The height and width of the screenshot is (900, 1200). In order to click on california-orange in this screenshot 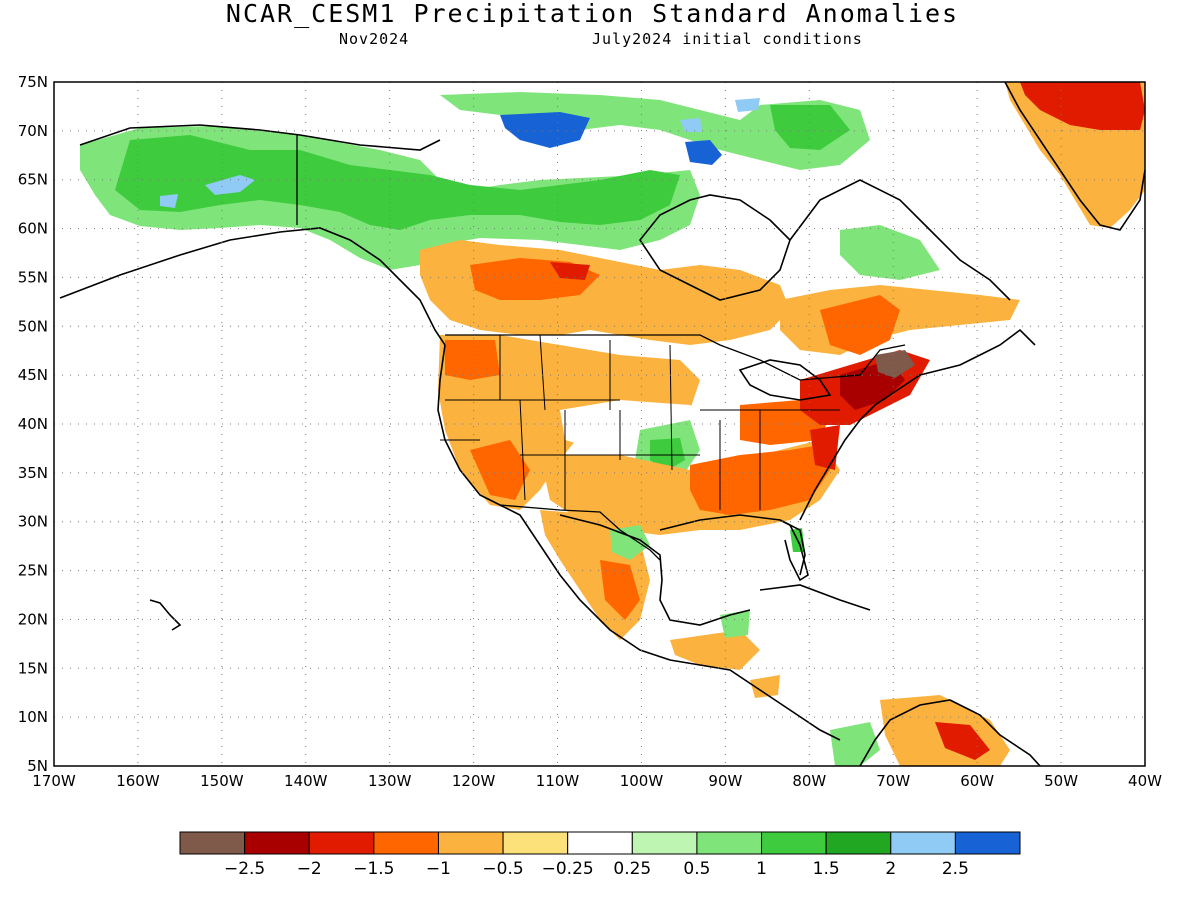, I will do `click(500, 470)`.